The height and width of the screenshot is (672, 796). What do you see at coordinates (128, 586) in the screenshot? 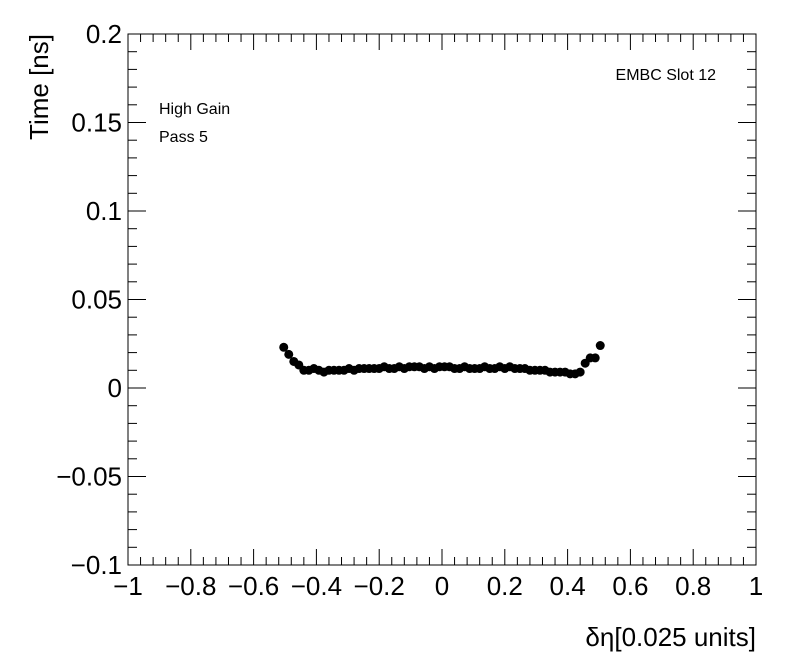
I see `x-tick-label: −1` at bounding box center [128, 586].